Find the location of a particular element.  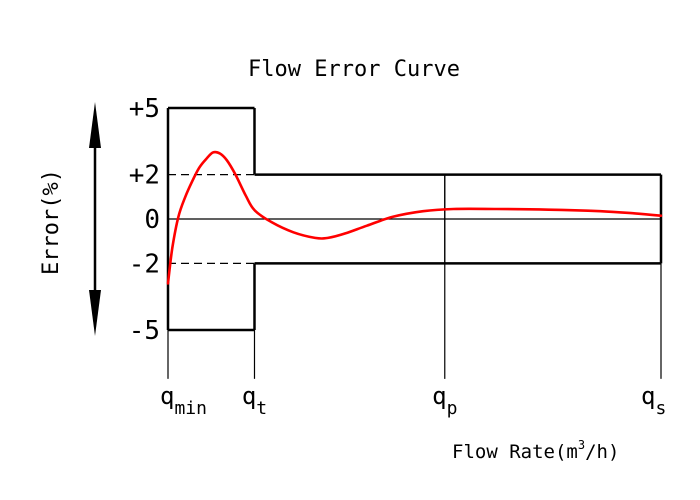

y-axis-double-arrow is located at coordinates (95, 219).